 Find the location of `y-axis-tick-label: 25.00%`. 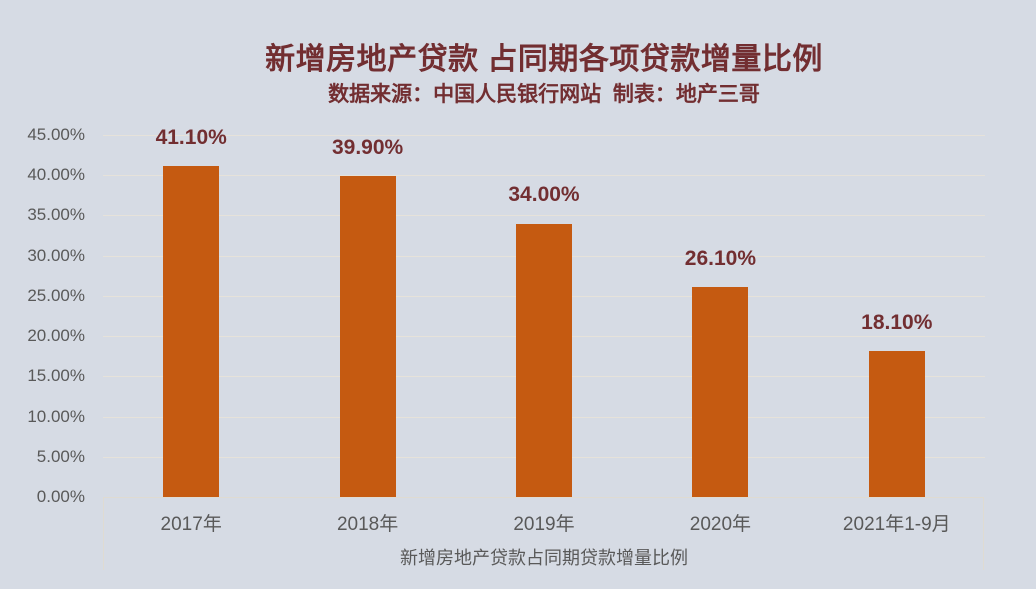

y-axis-tick-label: 25.00% is located at coordinates (56, 295).